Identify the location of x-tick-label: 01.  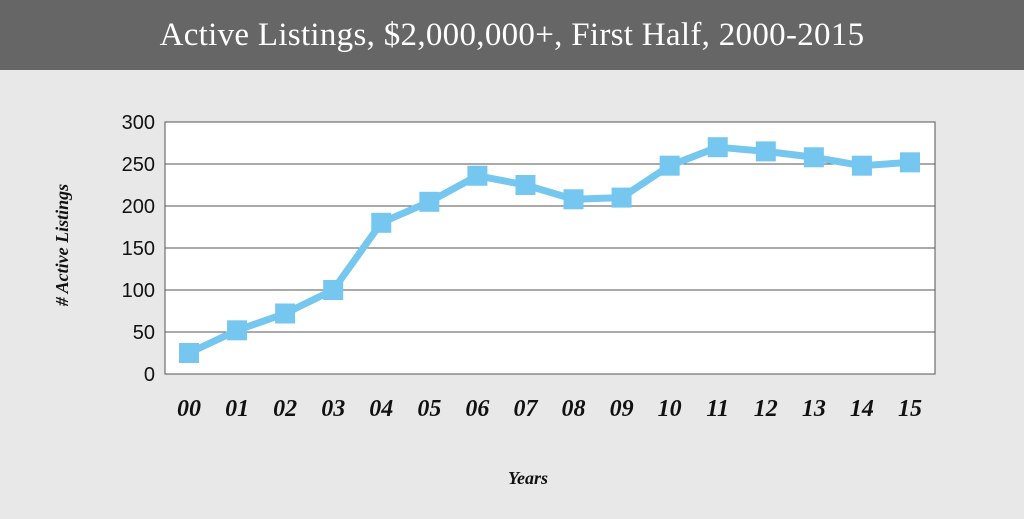
(237, 409).